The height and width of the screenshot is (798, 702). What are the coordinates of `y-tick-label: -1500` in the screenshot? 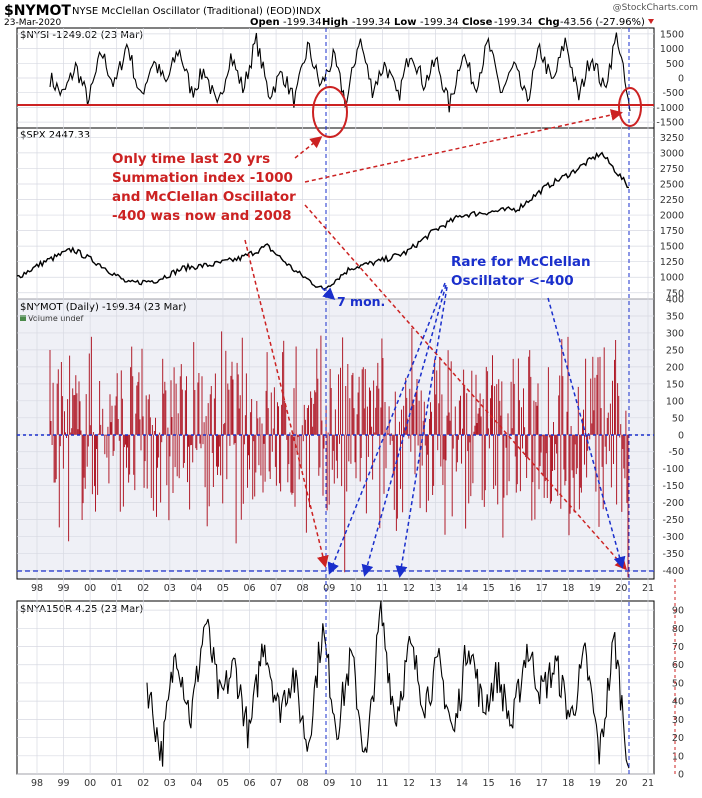 It's located at (670, 123).